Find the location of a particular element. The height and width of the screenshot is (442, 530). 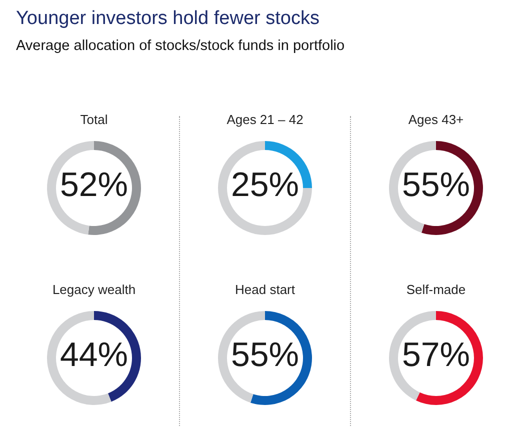

text: 57% is located at coordinates (435, 355).